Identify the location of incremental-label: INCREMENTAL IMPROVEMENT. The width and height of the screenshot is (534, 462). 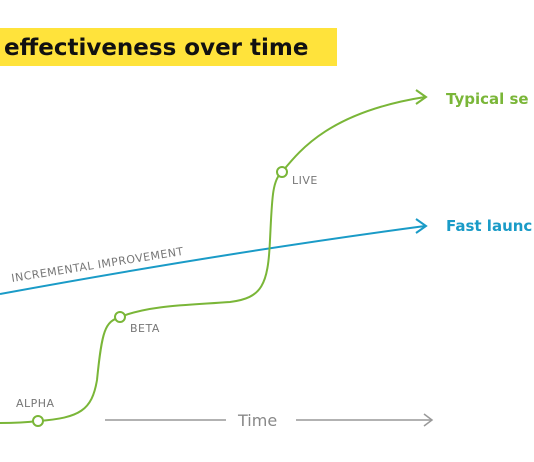
(97, 265).